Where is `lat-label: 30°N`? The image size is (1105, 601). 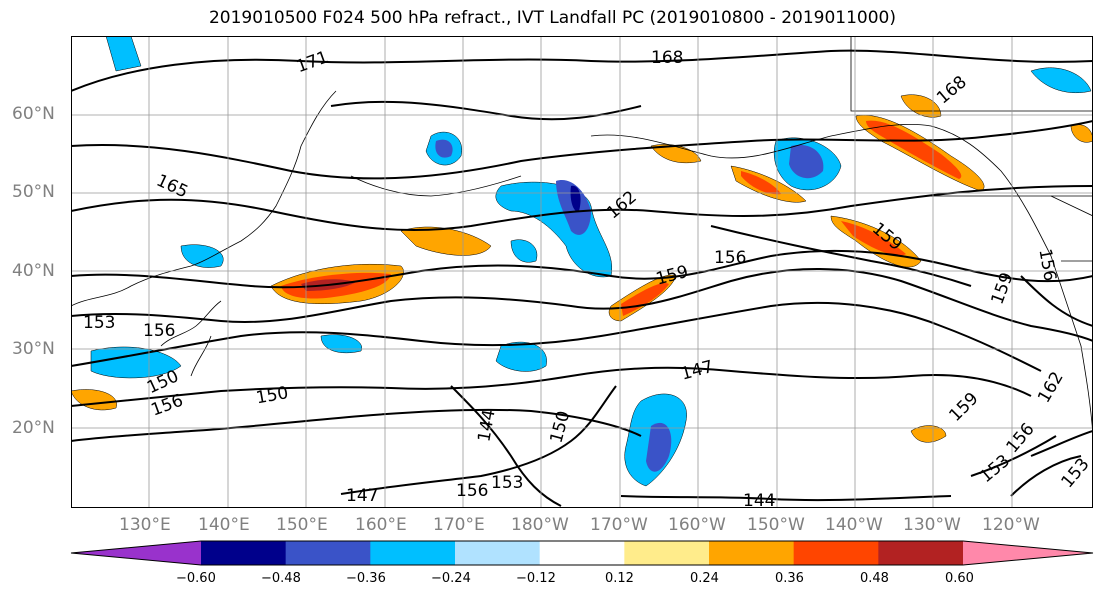 lat-label: 30°N is located at coordinates (33, 349).